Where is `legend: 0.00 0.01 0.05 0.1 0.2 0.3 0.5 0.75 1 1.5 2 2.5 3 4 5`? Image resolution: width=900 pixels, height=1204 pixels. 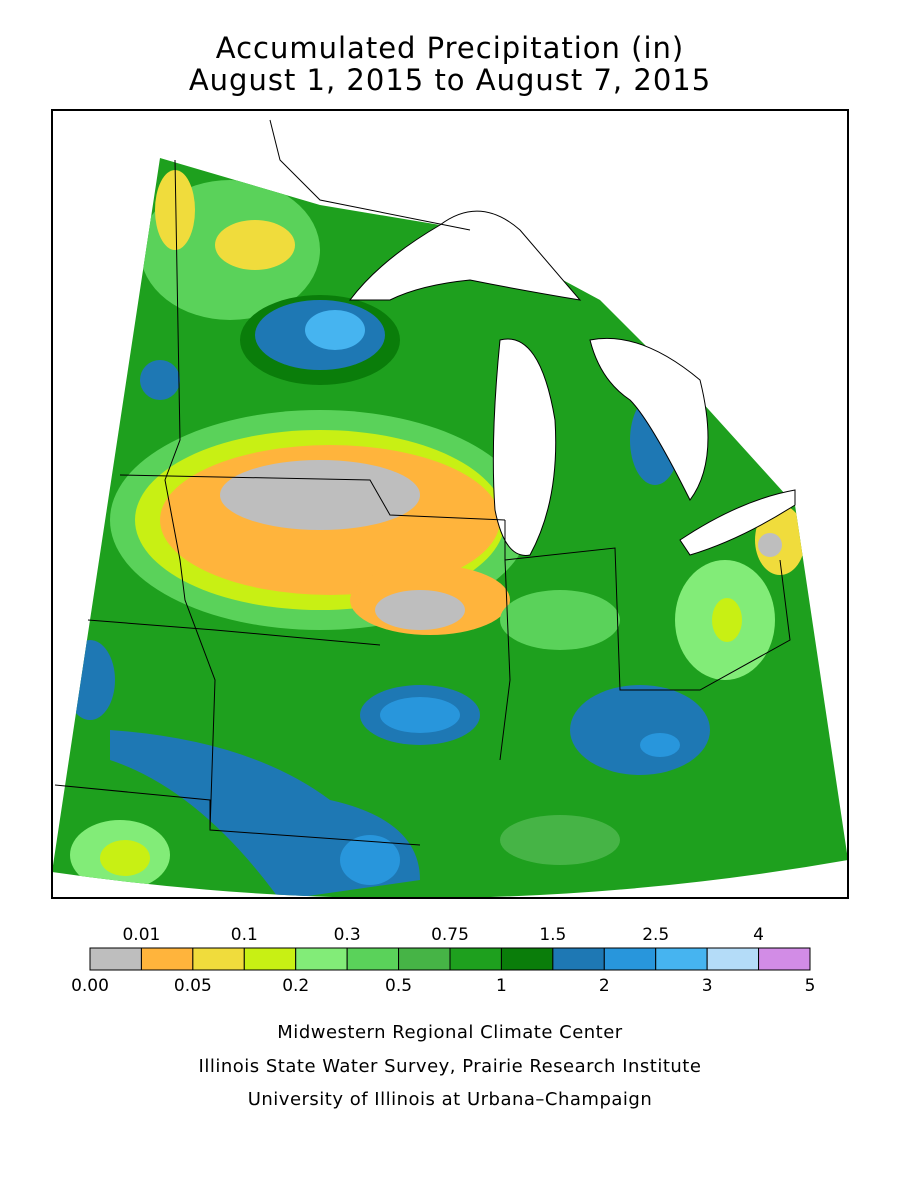
legend: 0.00 0.01 0.05 0.1 0.2 0.3 0.5 0.75 1 1.5 2 2.5 3 4 5 is located at coordinates (443, 960).